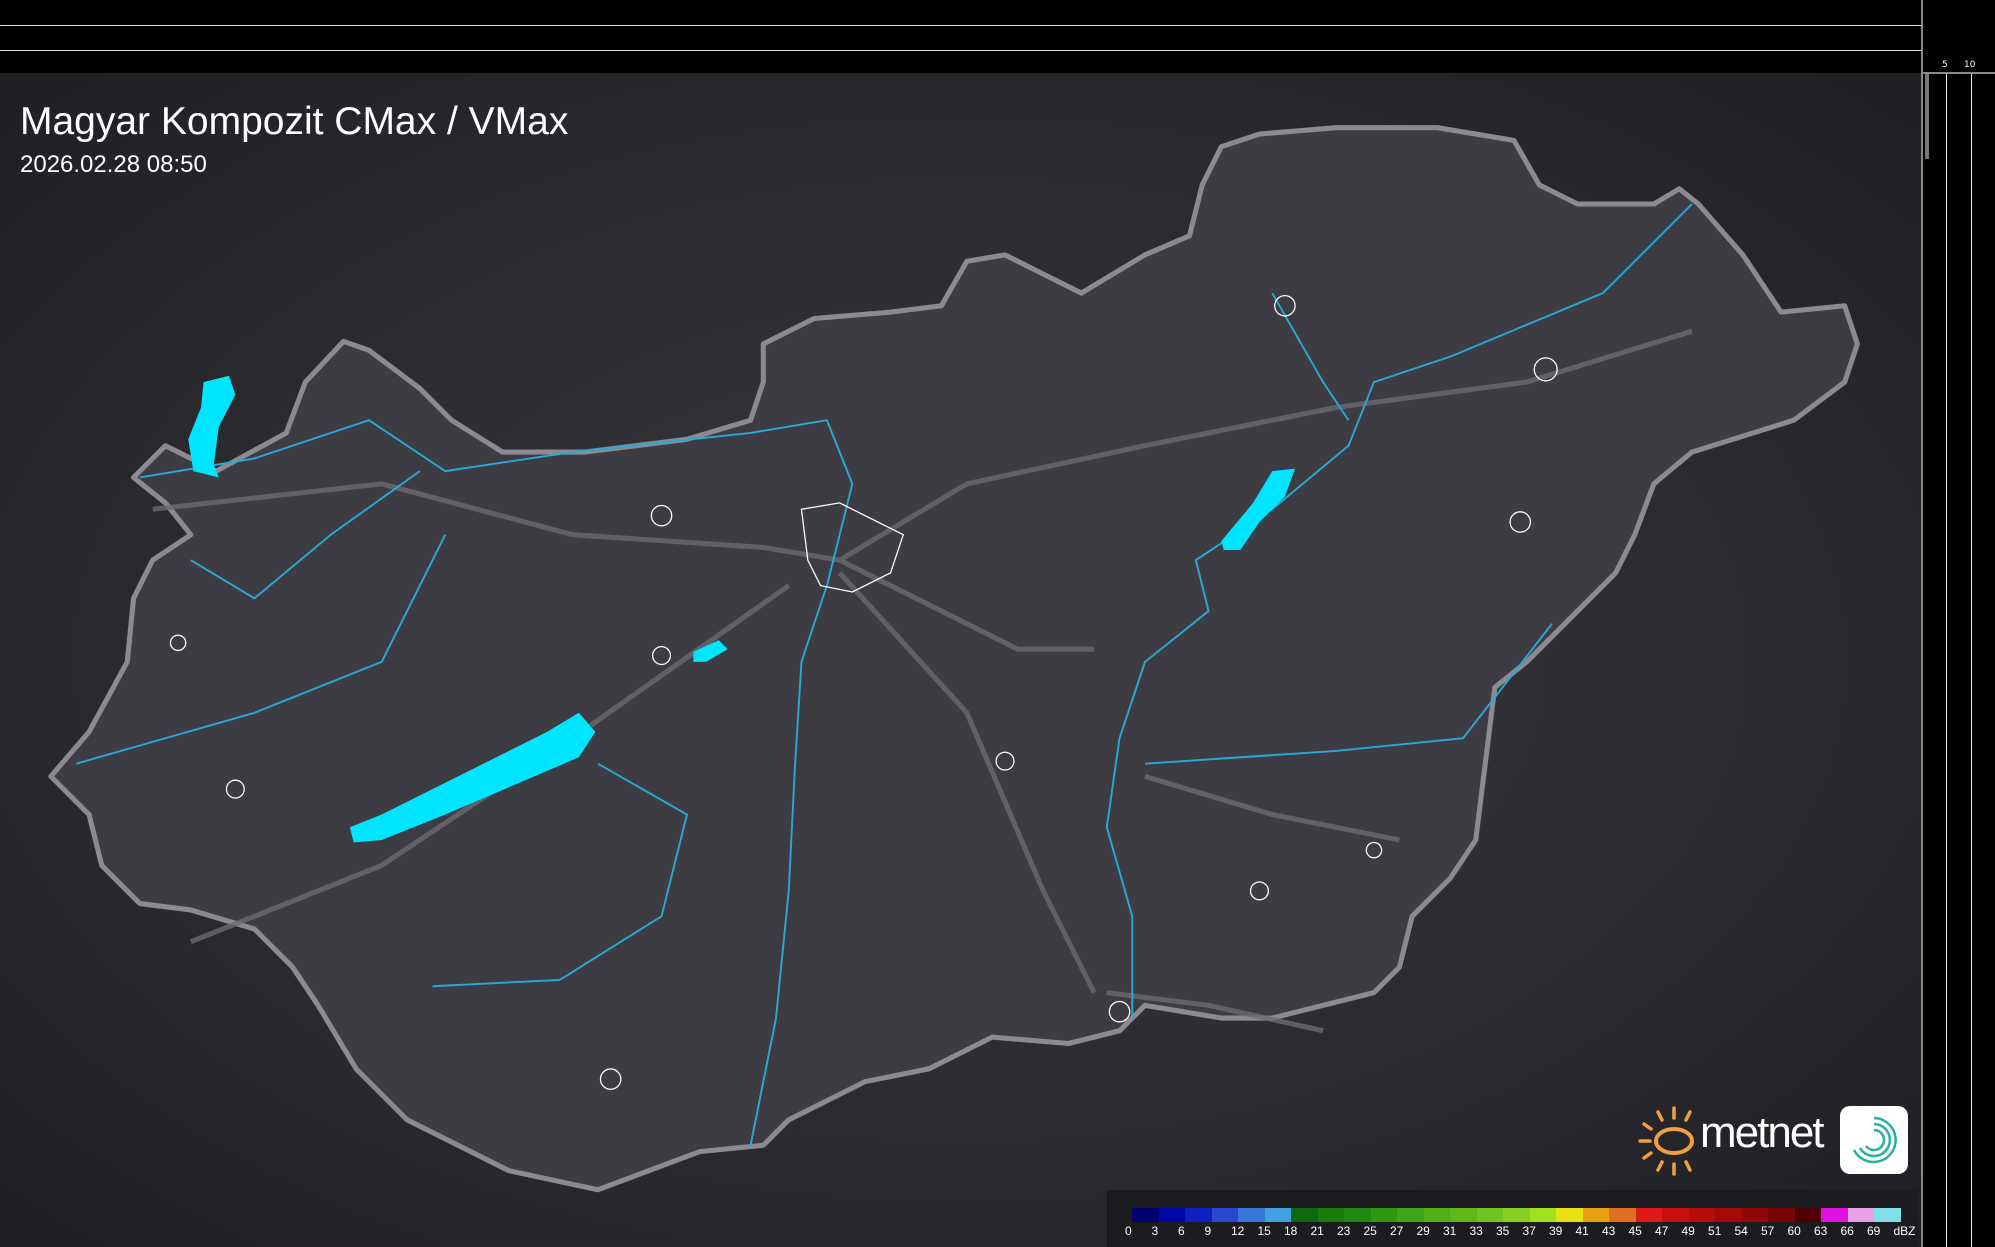  I want to click on sun-icon, so click(1666, 1141).